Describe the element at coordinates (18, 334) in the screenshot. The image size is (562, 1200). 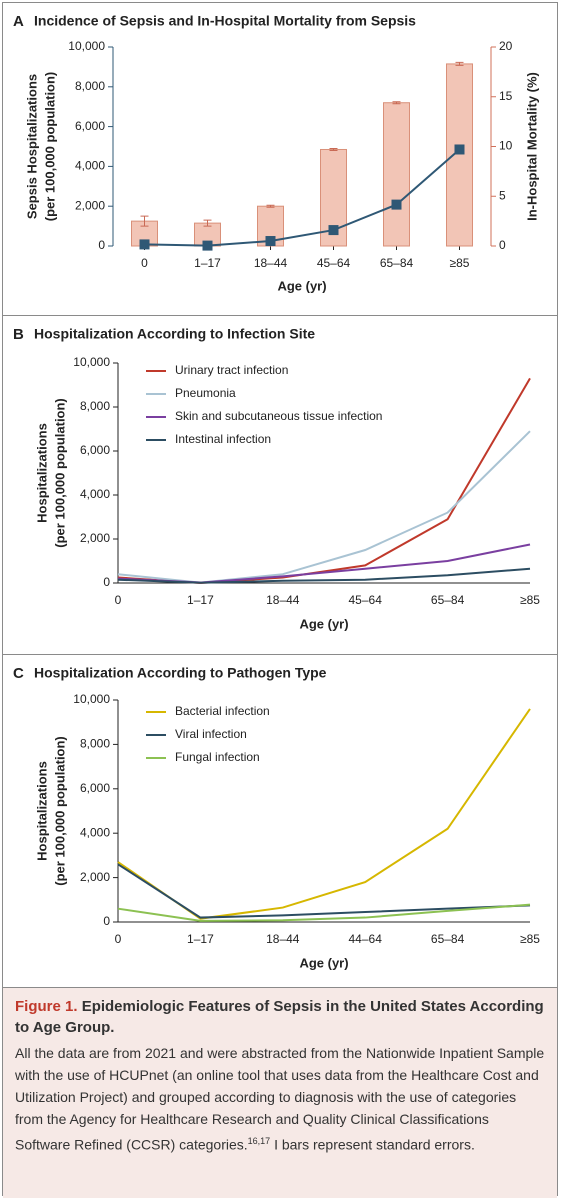
I see `panel-label: B` at that location.